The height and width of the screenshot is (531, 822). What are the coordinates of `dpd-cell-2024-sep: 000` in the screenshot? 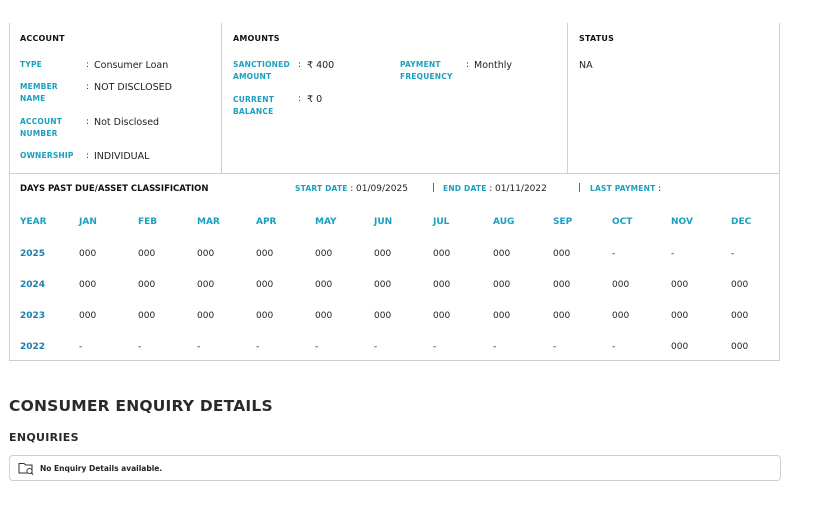 It's located at (562, 285).